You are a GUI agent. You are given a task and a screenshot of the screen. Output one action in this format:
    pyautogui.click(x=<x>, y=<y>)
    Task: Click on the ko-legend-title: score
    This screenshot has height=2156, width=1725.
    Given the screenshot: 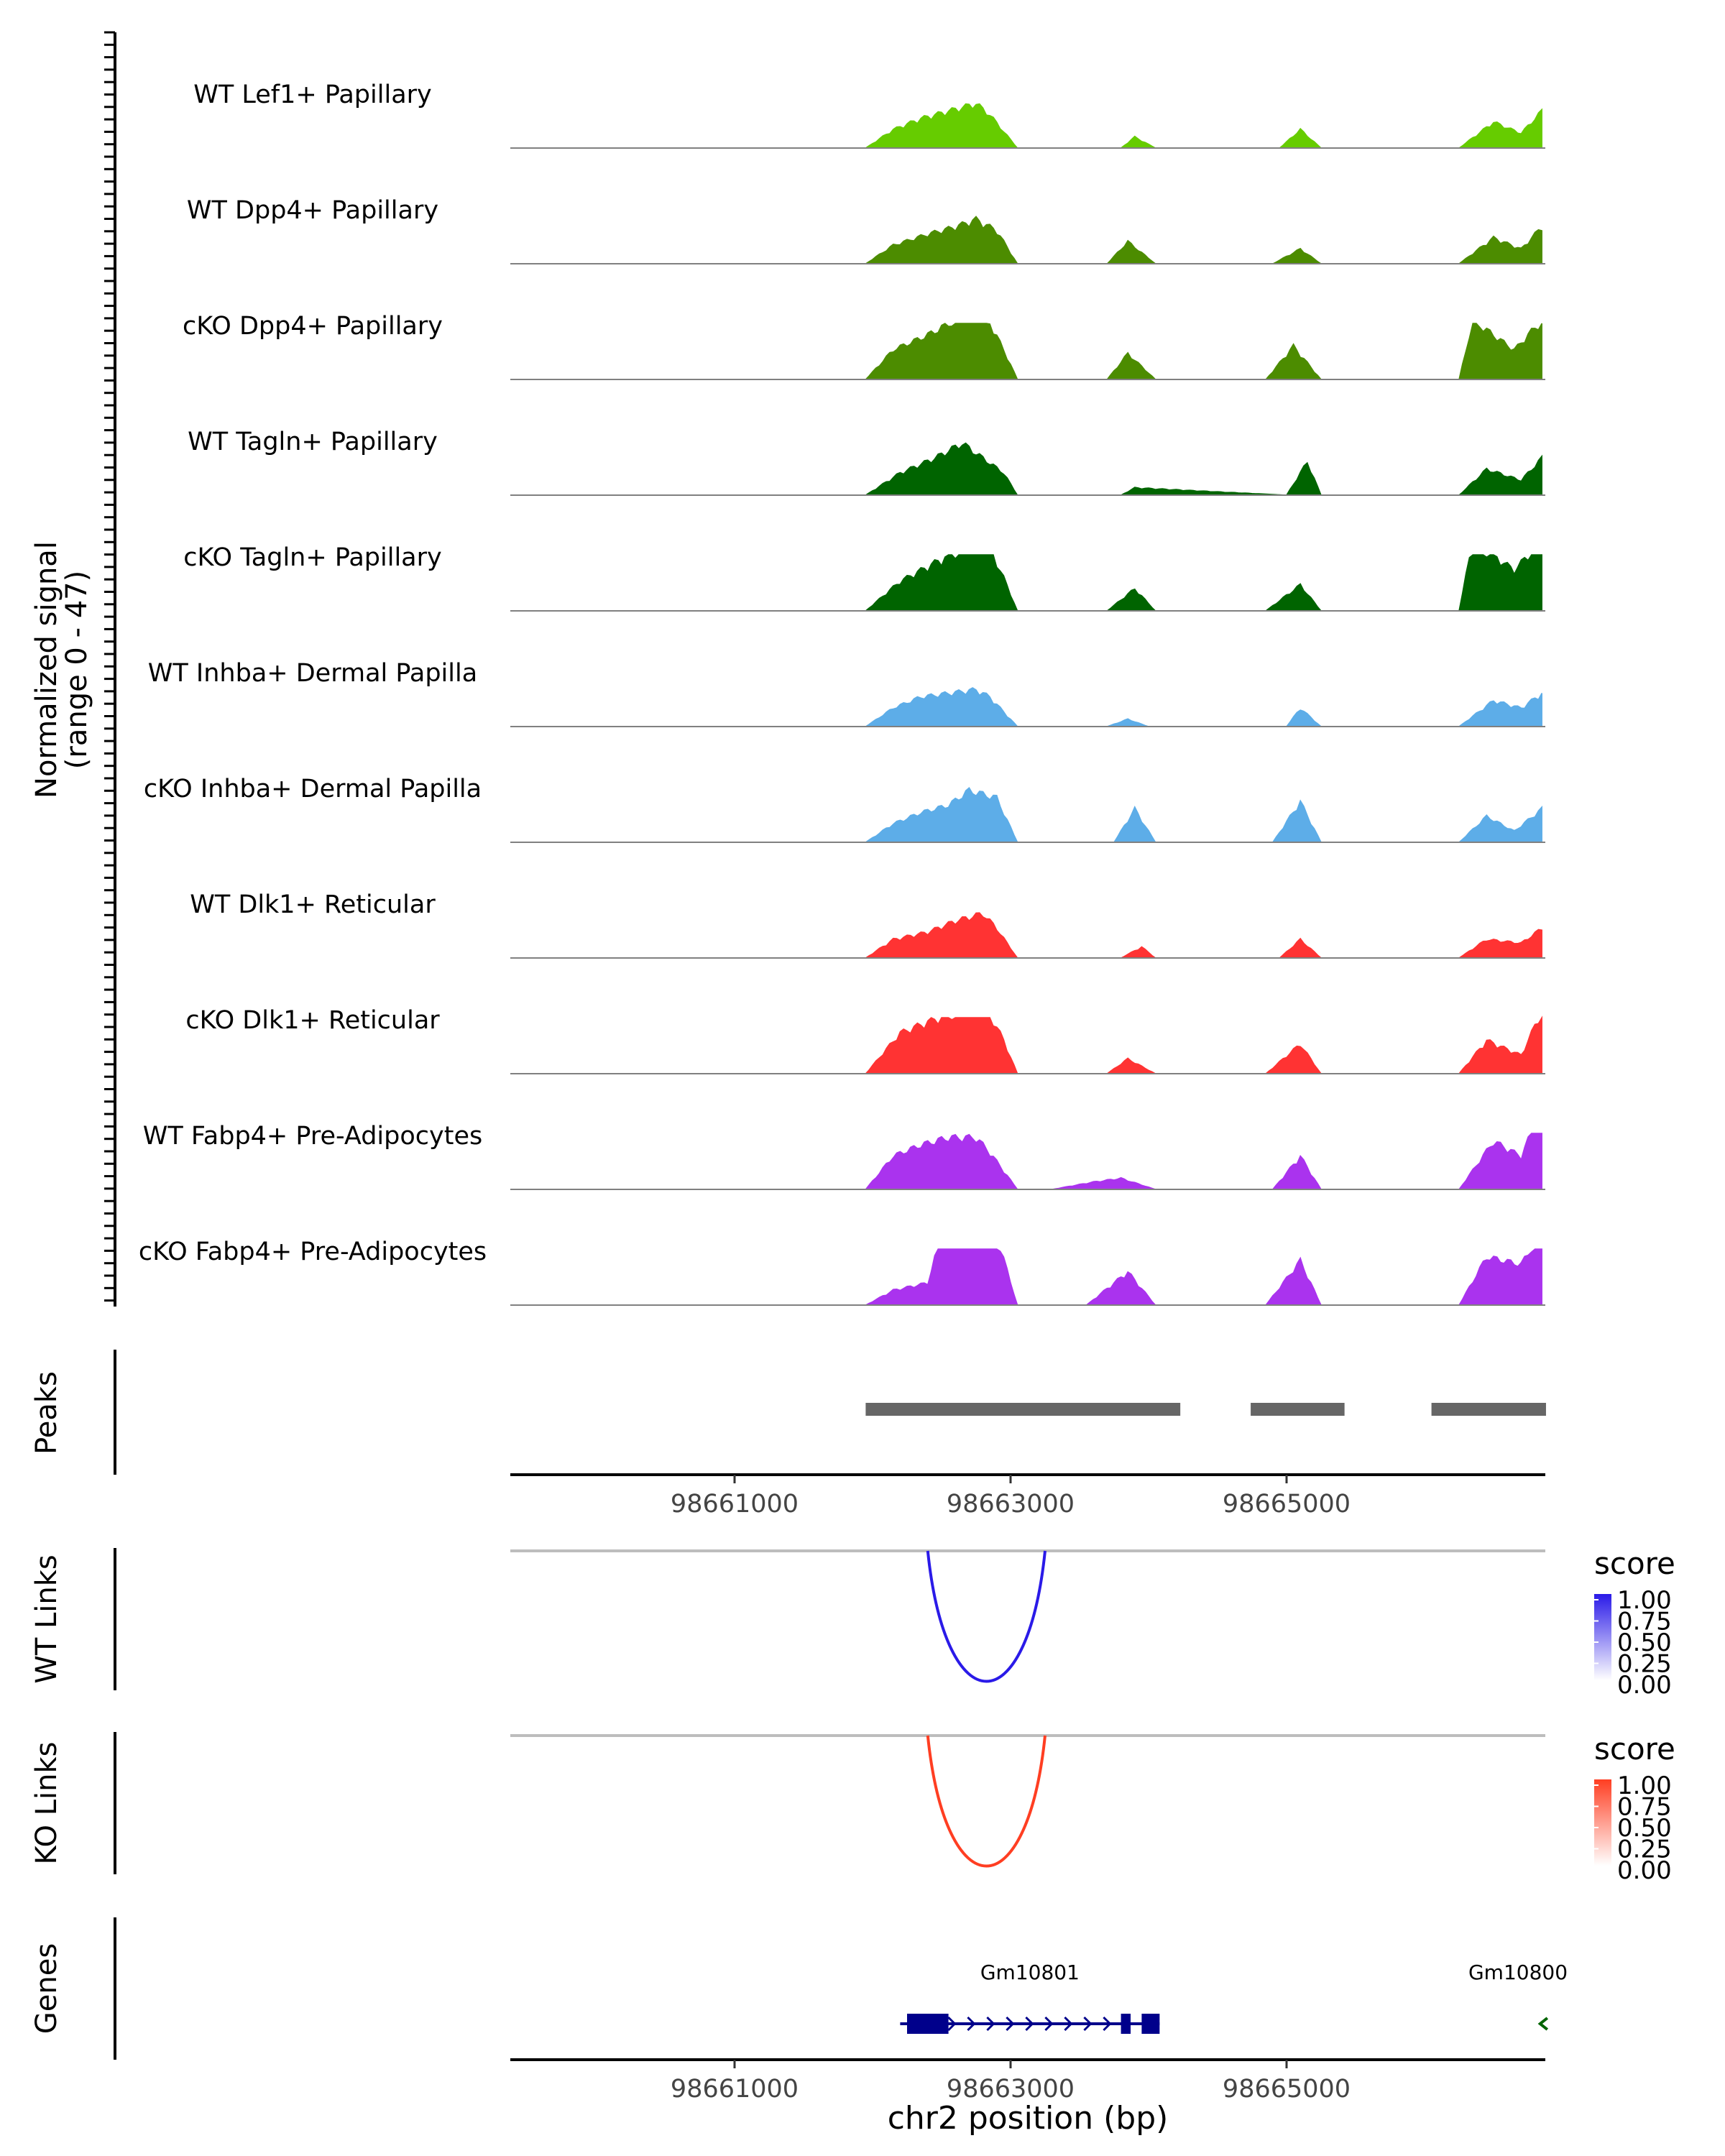 What is the action you would take?
    pyautogui.click(x=1634, y=1748)
    